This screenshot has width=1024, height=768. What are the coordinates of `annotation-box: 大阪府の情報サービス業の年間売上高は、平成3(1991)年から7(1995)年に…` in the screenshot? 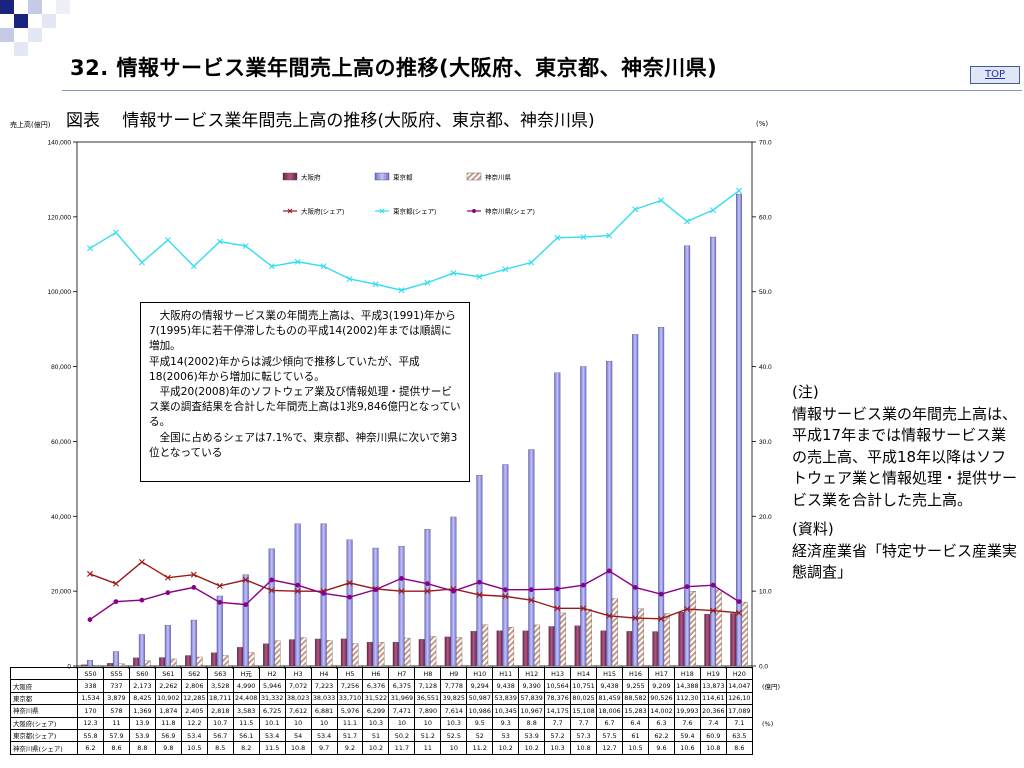 It's located at (305, 392).